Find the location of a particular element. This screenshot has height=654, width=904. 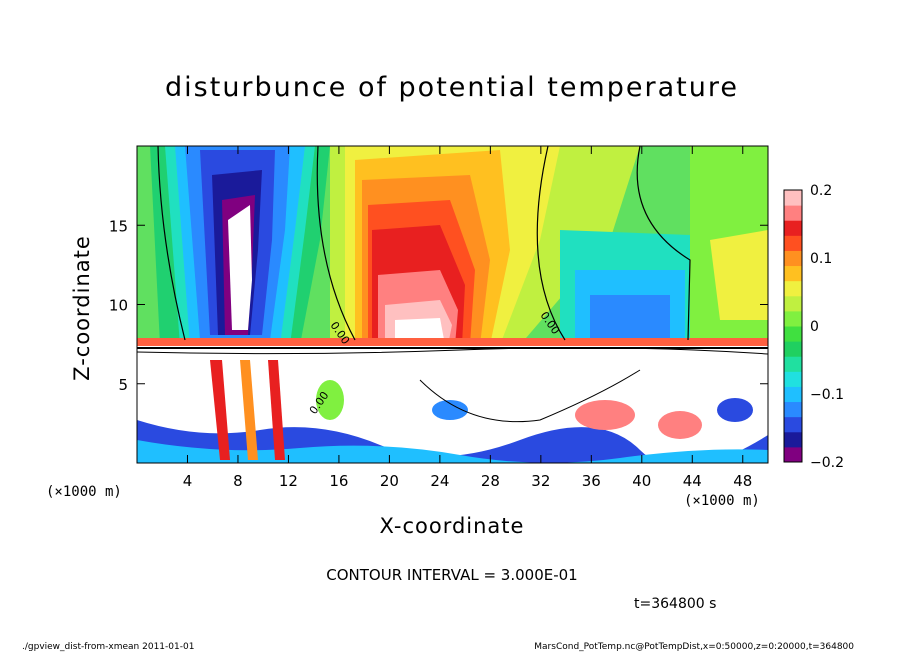

colorbar-tick-label: −0.1 is located at coordinates (827, 395).